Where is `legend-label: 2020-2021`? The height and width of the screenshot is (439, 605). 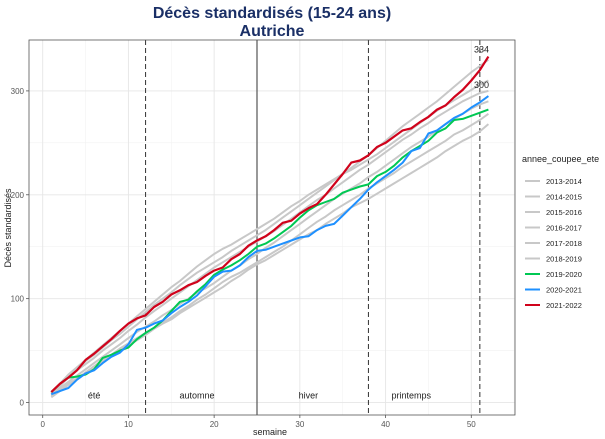
legend-label: 2020-2021 is located at coordinates (564, 290).